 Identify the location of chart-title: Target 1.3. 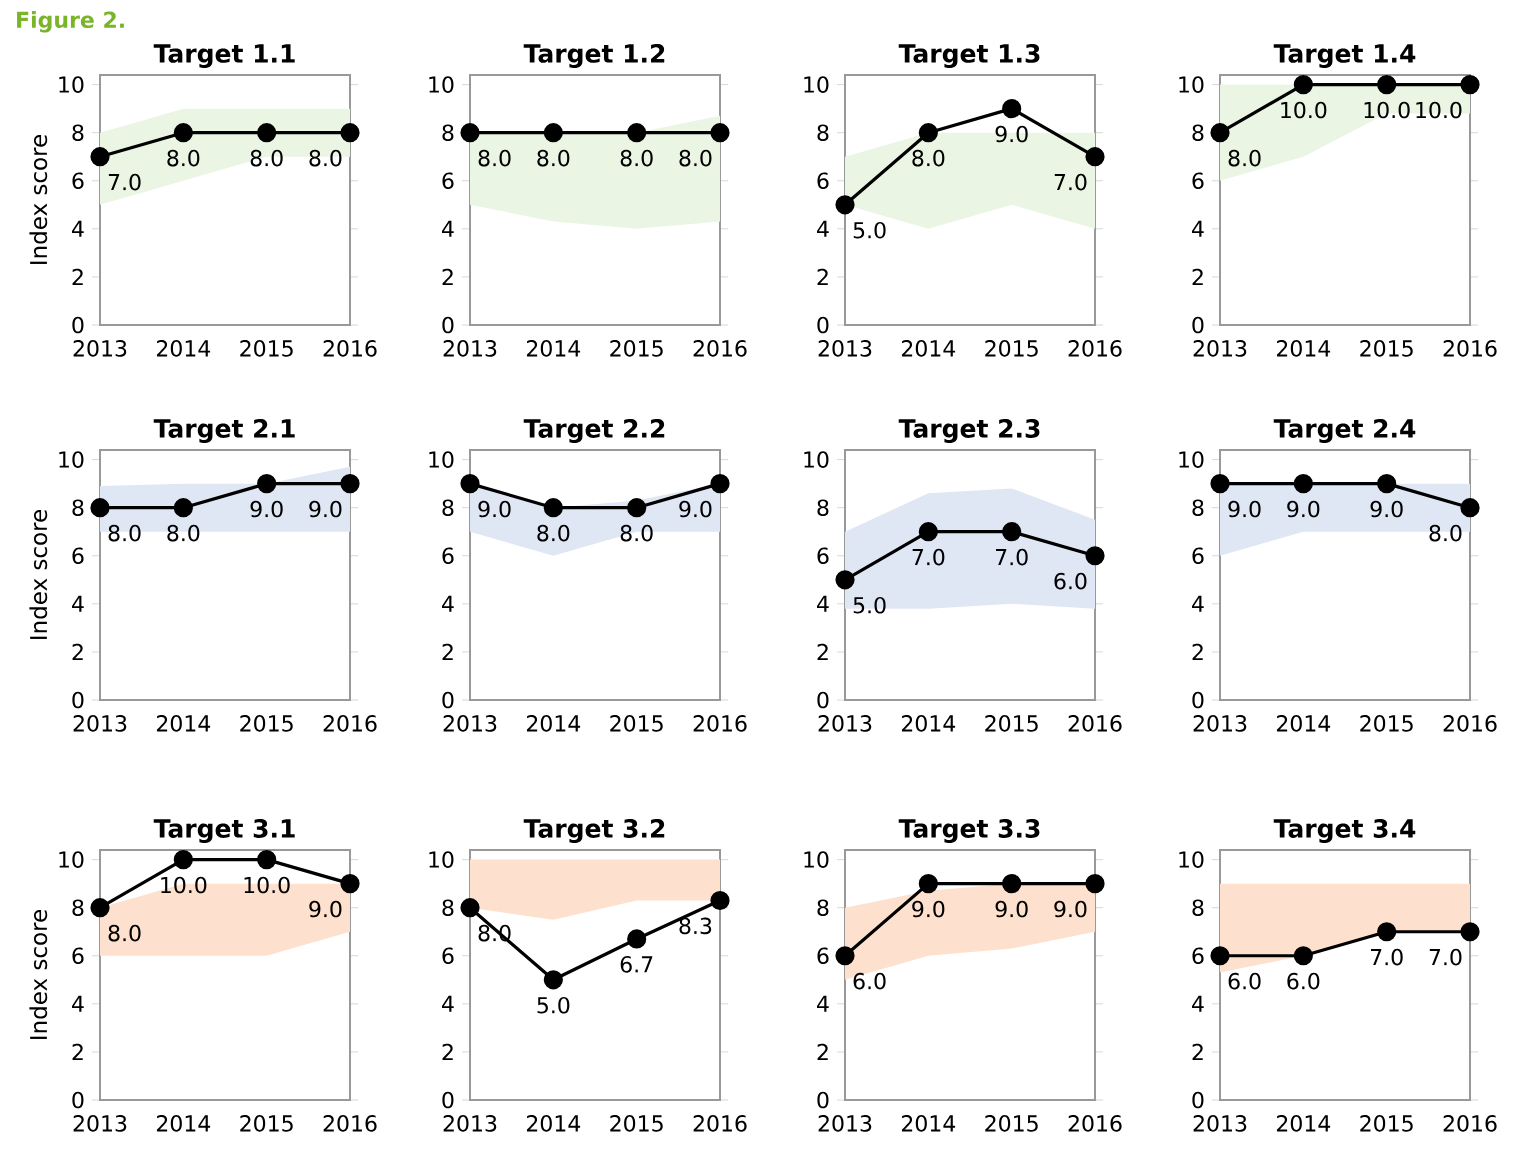
(969, 55).